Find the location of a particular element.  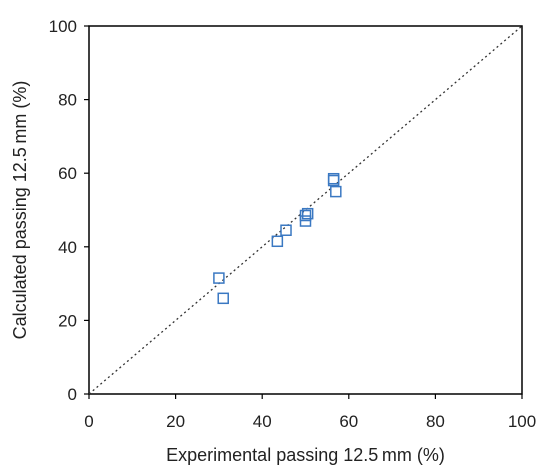

x-tick-label: 60 is located at coordinates (348, 421).